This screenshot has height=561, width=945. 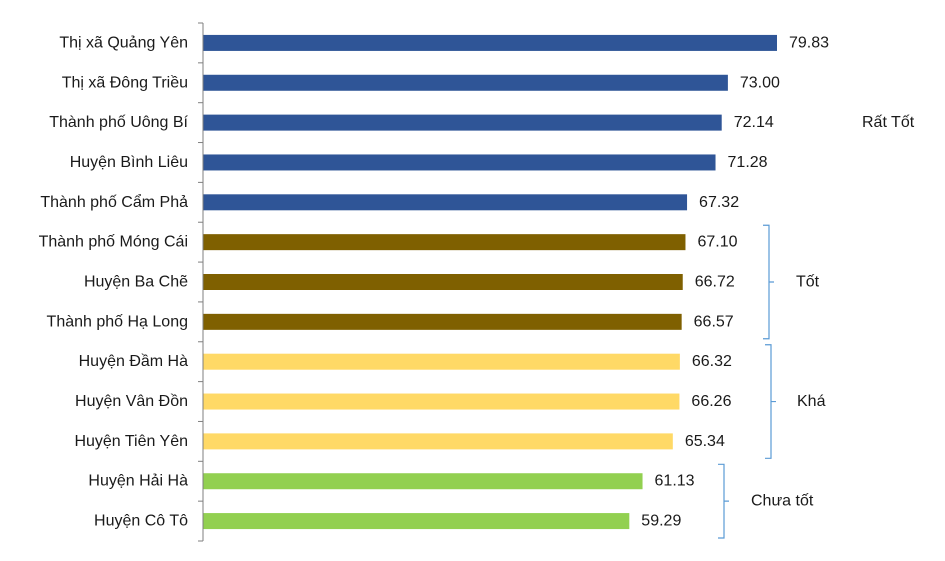 What do you see at coordinates (715, 282) in the screenshot?
I see `value-label: 66.72` at bounding box center [715, 282].